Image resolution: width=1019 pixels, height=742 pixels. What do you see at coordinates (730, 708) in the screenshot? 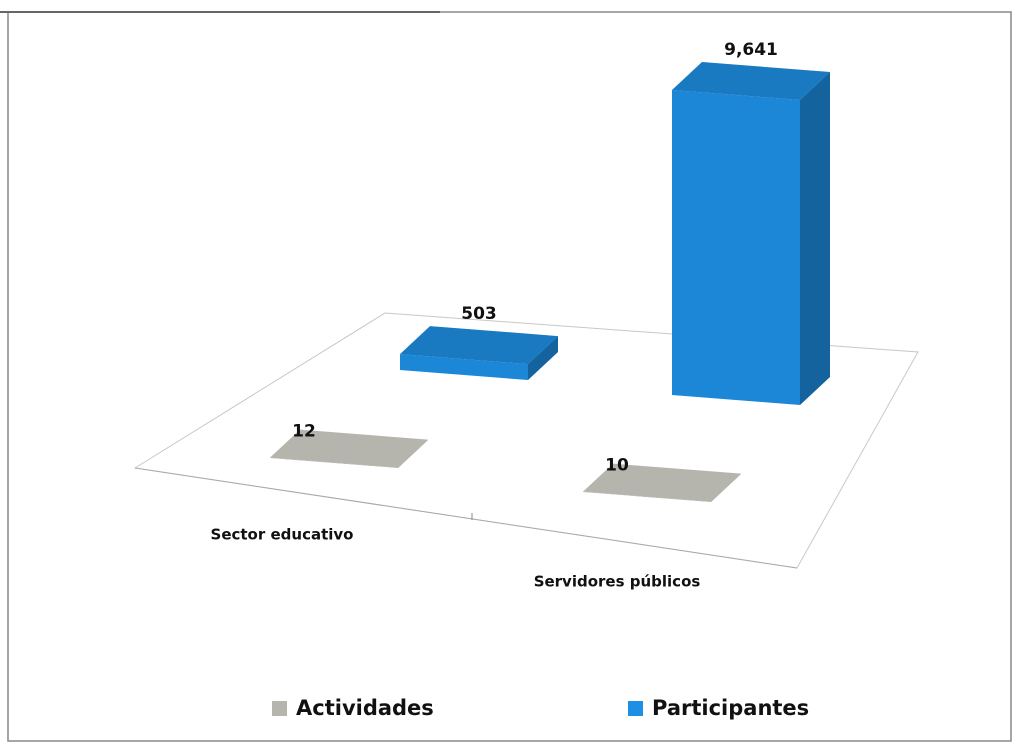
I see `legend-label: Participantes` at bounding box center [730, 708].